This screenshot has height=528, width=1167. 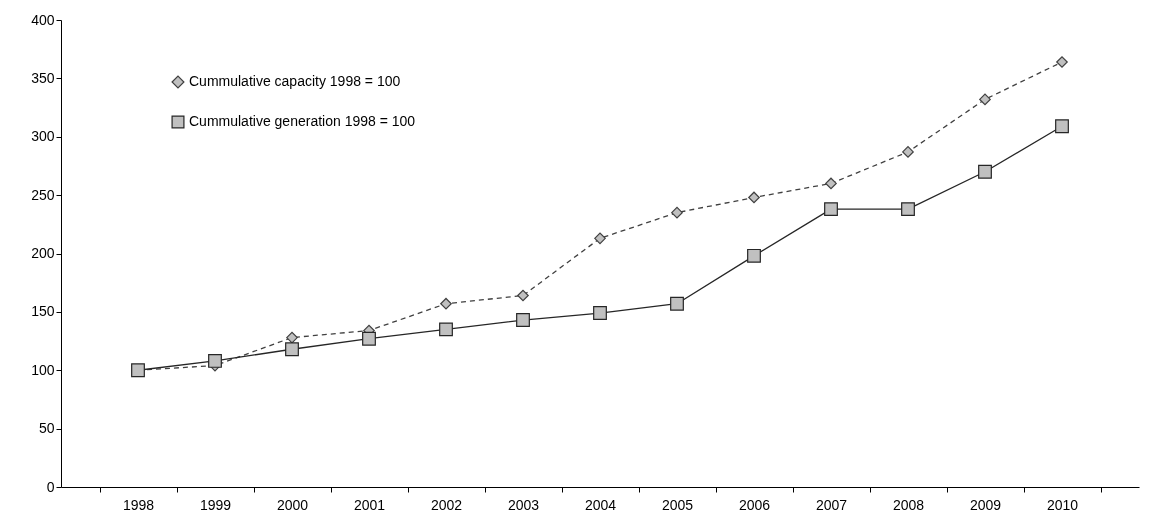 I want to click on x-tick-label: 2010, so click(x=1062, y=504).